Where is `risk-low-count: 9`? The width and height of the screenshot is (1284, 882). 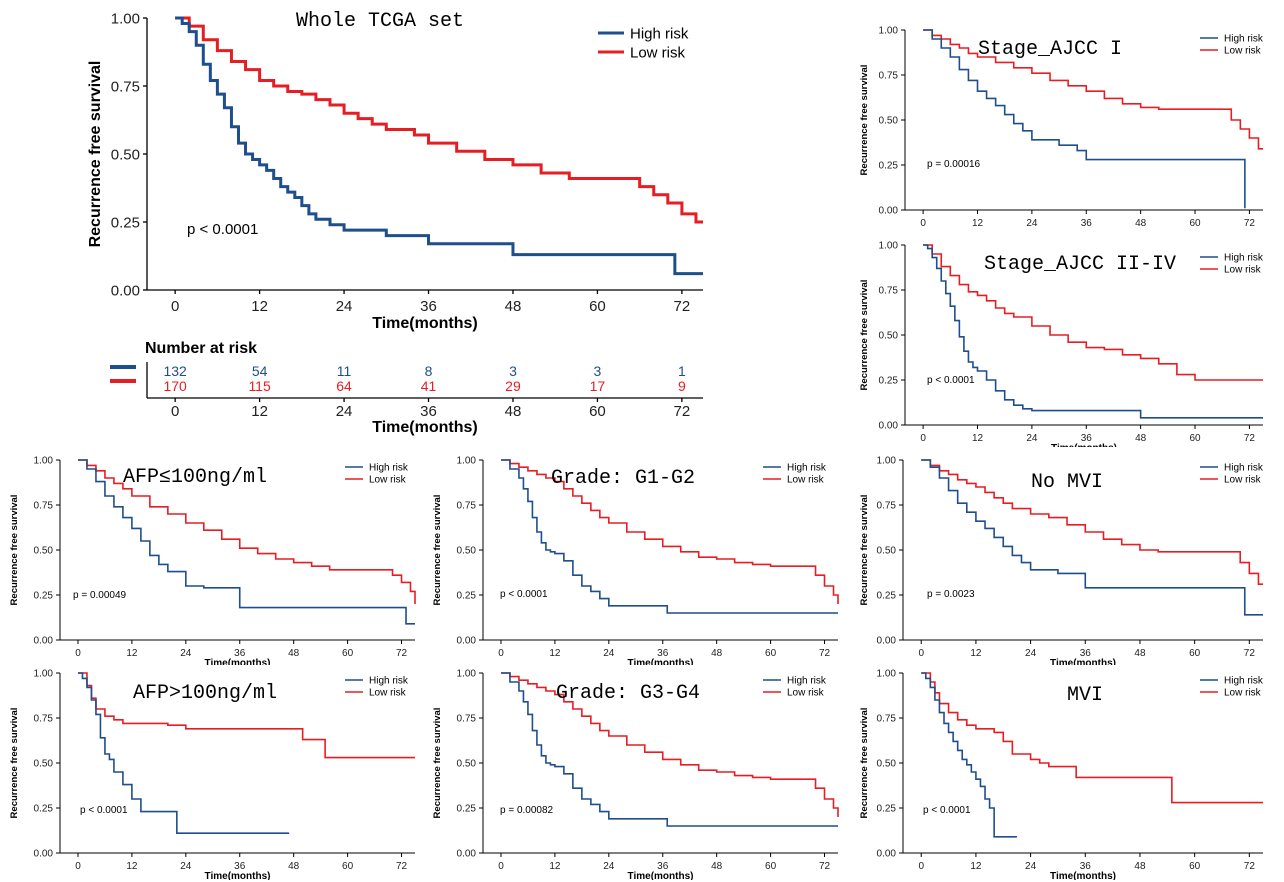
risk-low-count: 9 is located at coordinates (682, 386).